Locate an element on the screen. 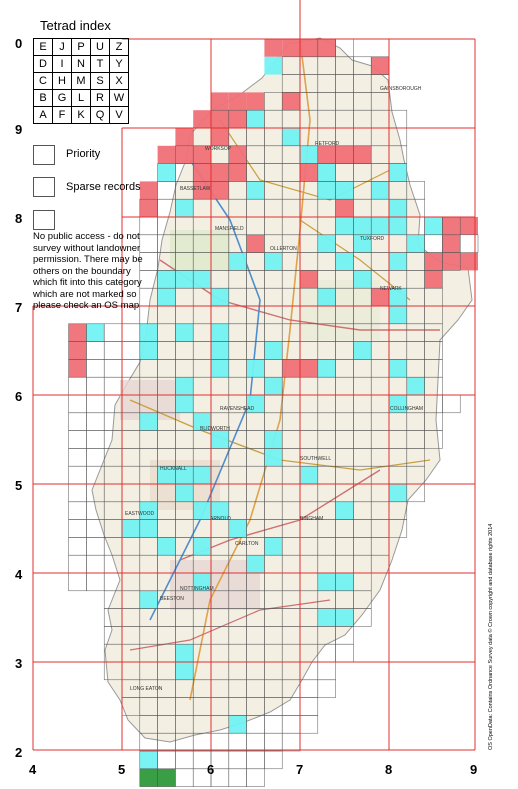 The height and width of the screenshot is (789, 518). tetrad-cell: F is located at coordinates (62, 115).